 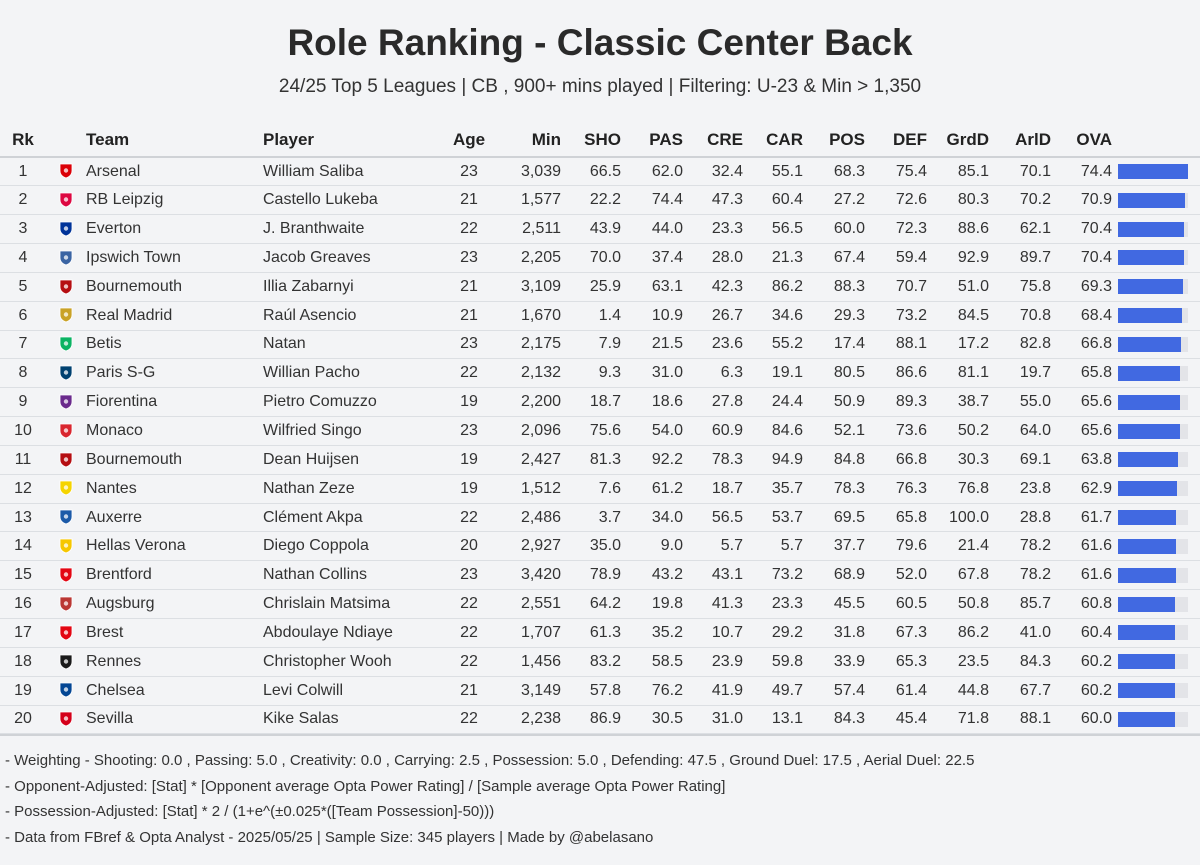 I want to click on cell-car: 23.3, so click(x=773, y=604).